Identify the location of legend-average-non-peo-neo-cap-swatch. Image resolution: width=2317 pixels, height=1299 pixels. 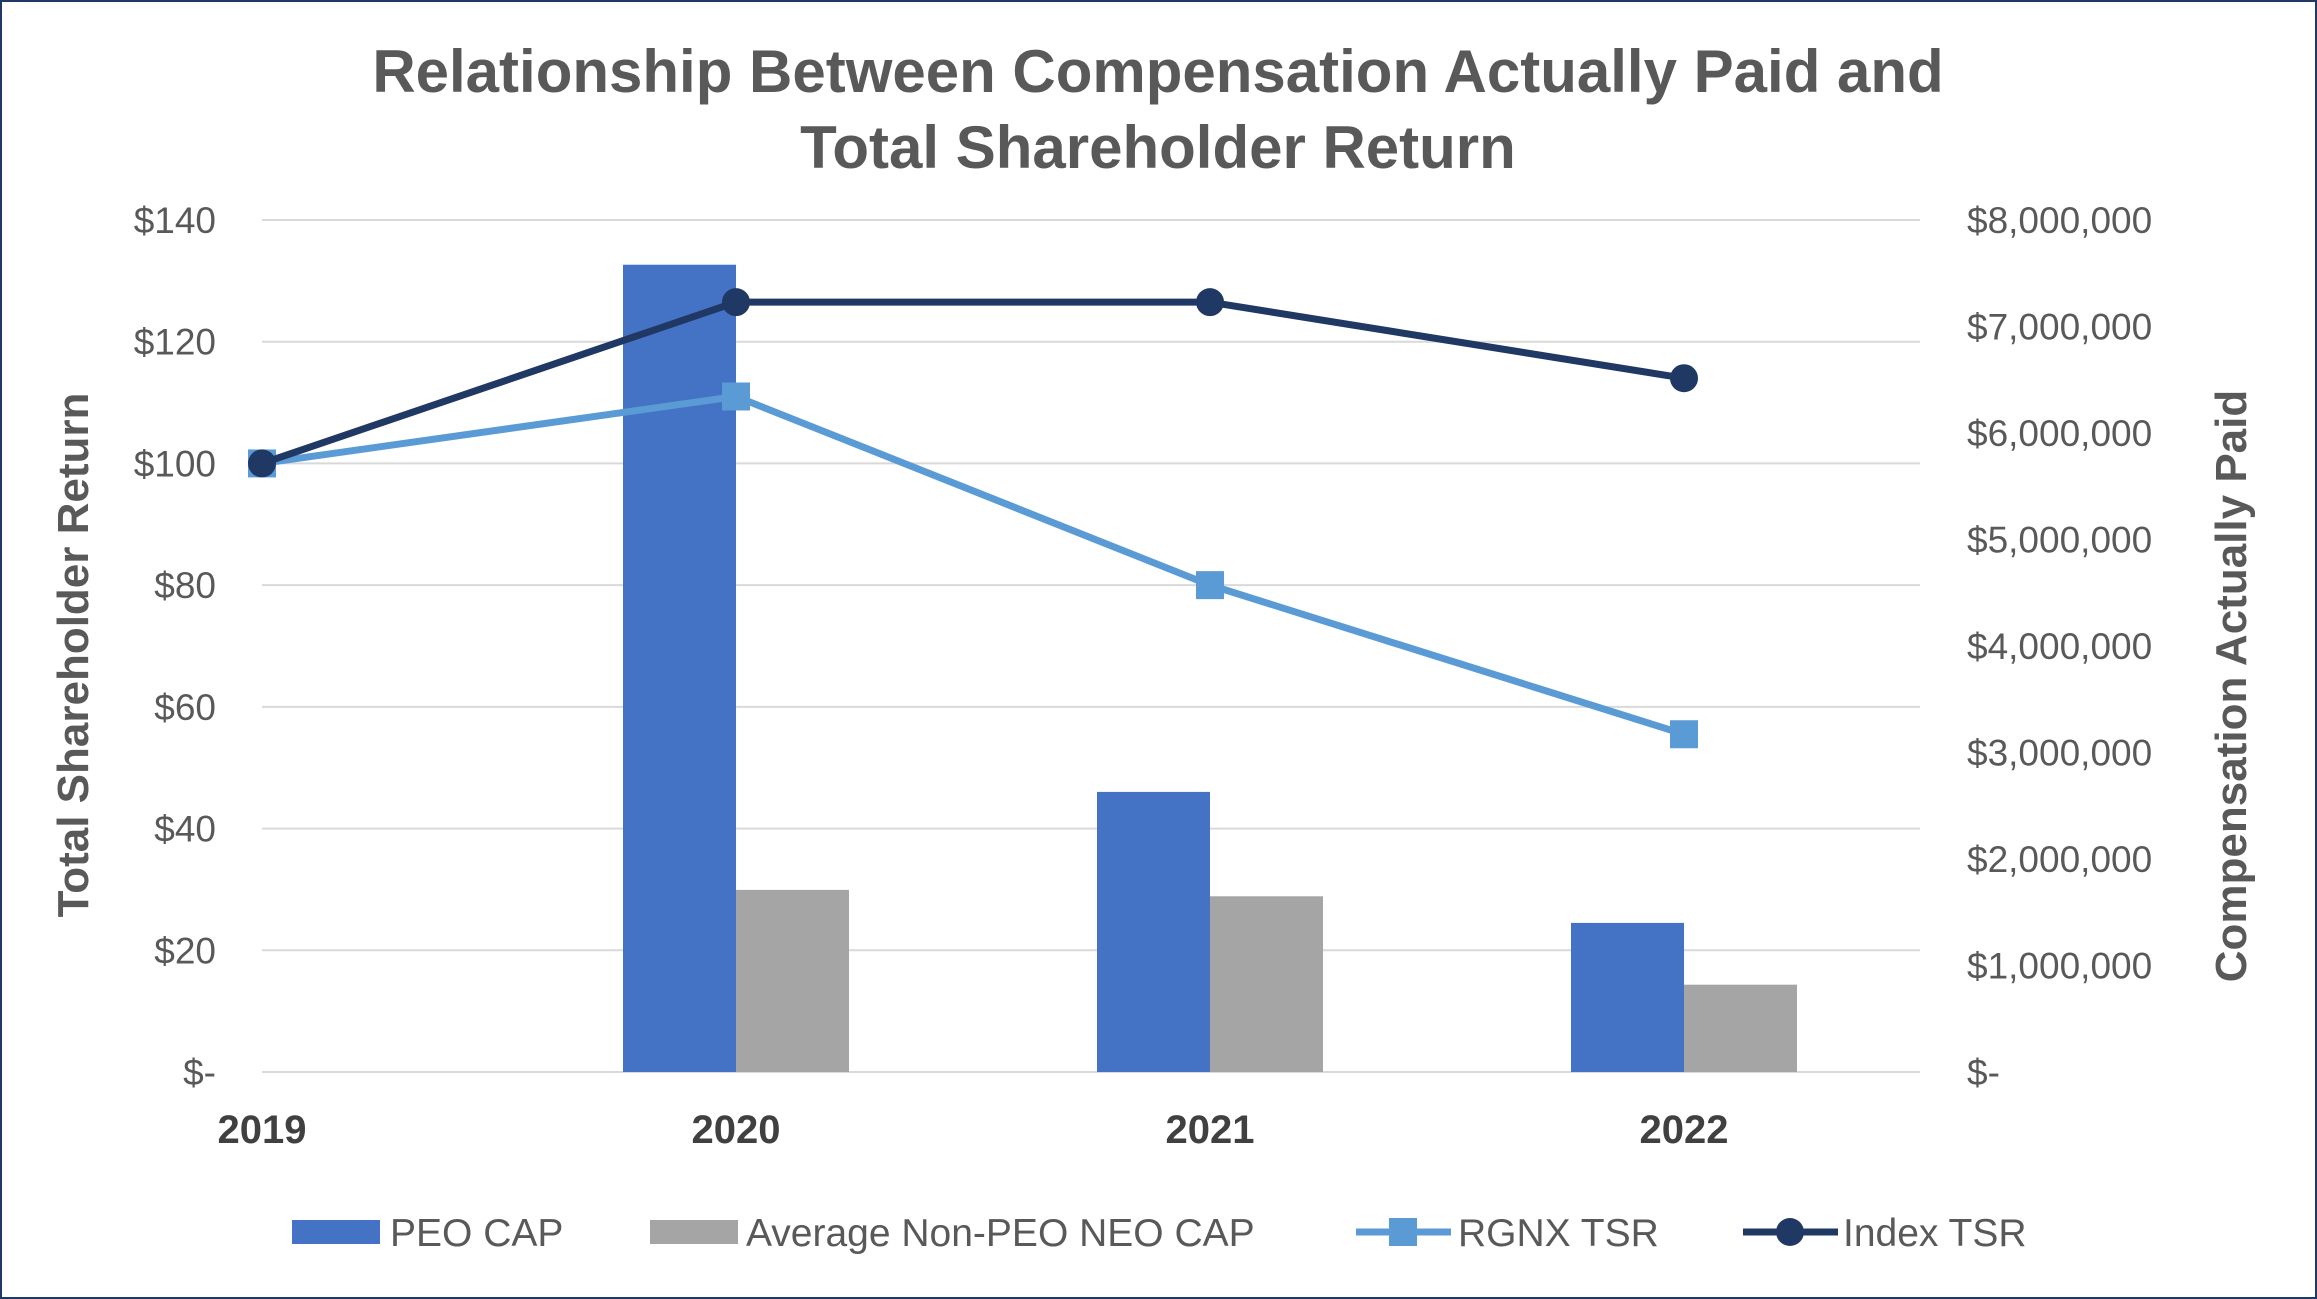
(694, 1232).